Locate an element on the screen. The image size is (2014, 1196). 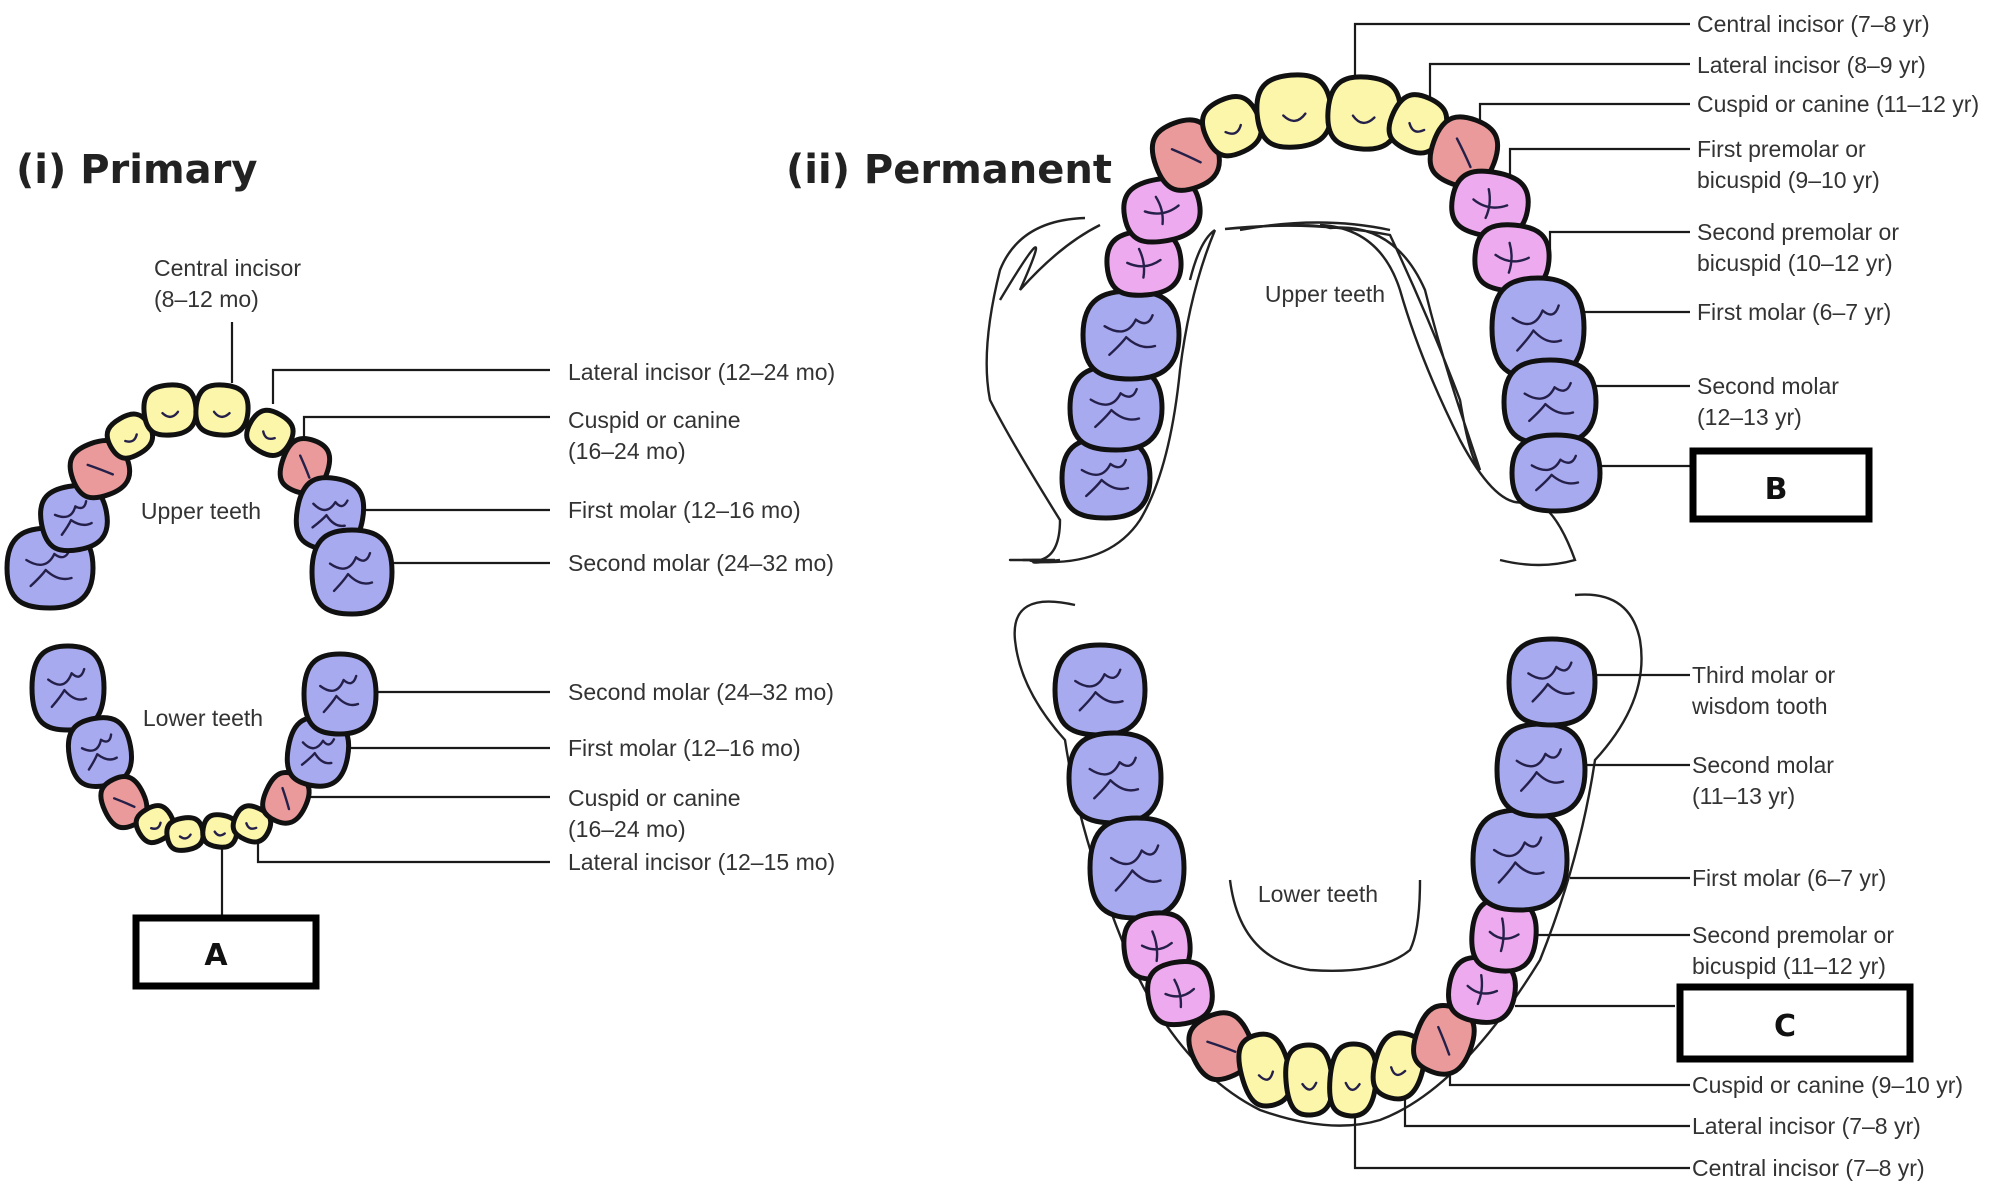
permanent-upper-right-third-molar-crown is located at coordinates (1556, 473).